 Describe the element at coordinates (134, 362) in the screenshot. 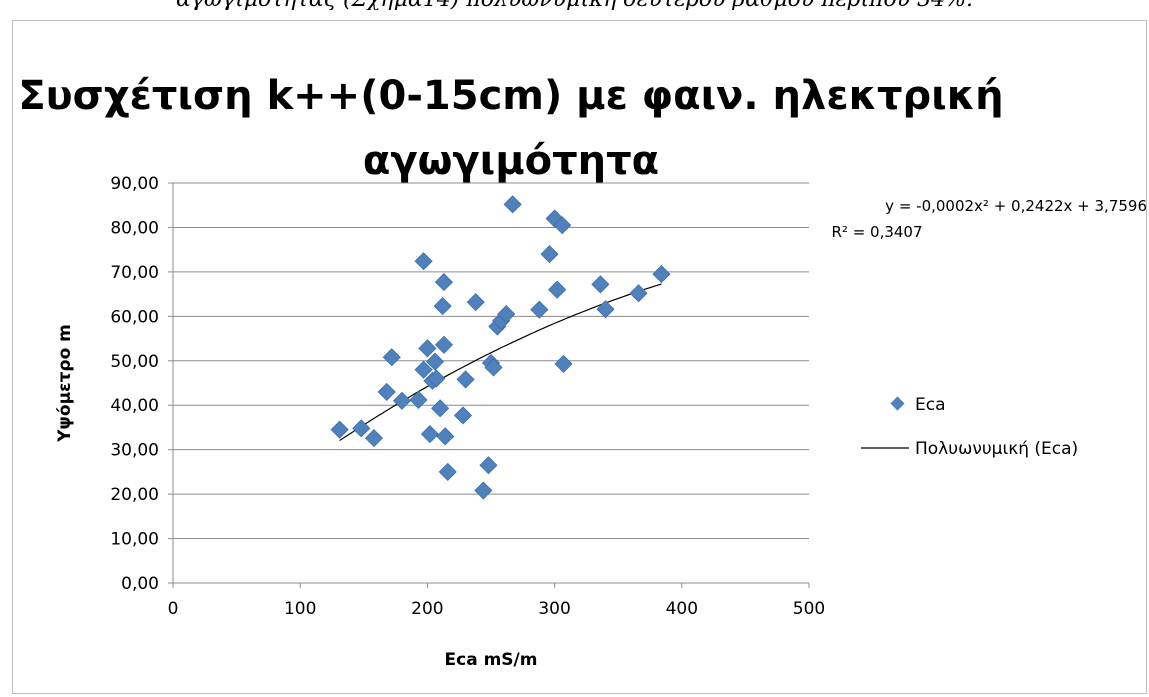

I see `y-tick-label: 50,00` at that location.